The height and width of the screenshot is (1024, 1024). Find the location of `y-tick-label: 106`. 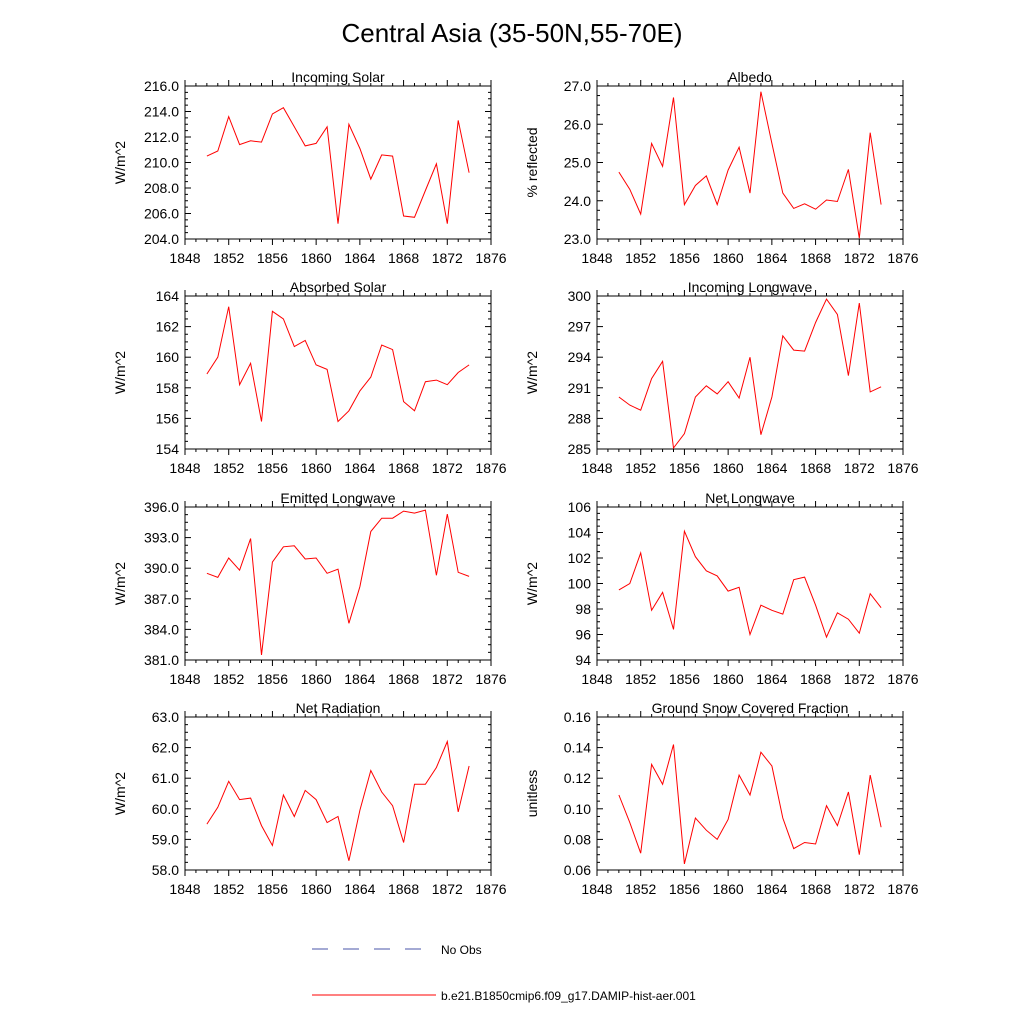

y-tick-label: 106 is located at coordinates (580, 507).